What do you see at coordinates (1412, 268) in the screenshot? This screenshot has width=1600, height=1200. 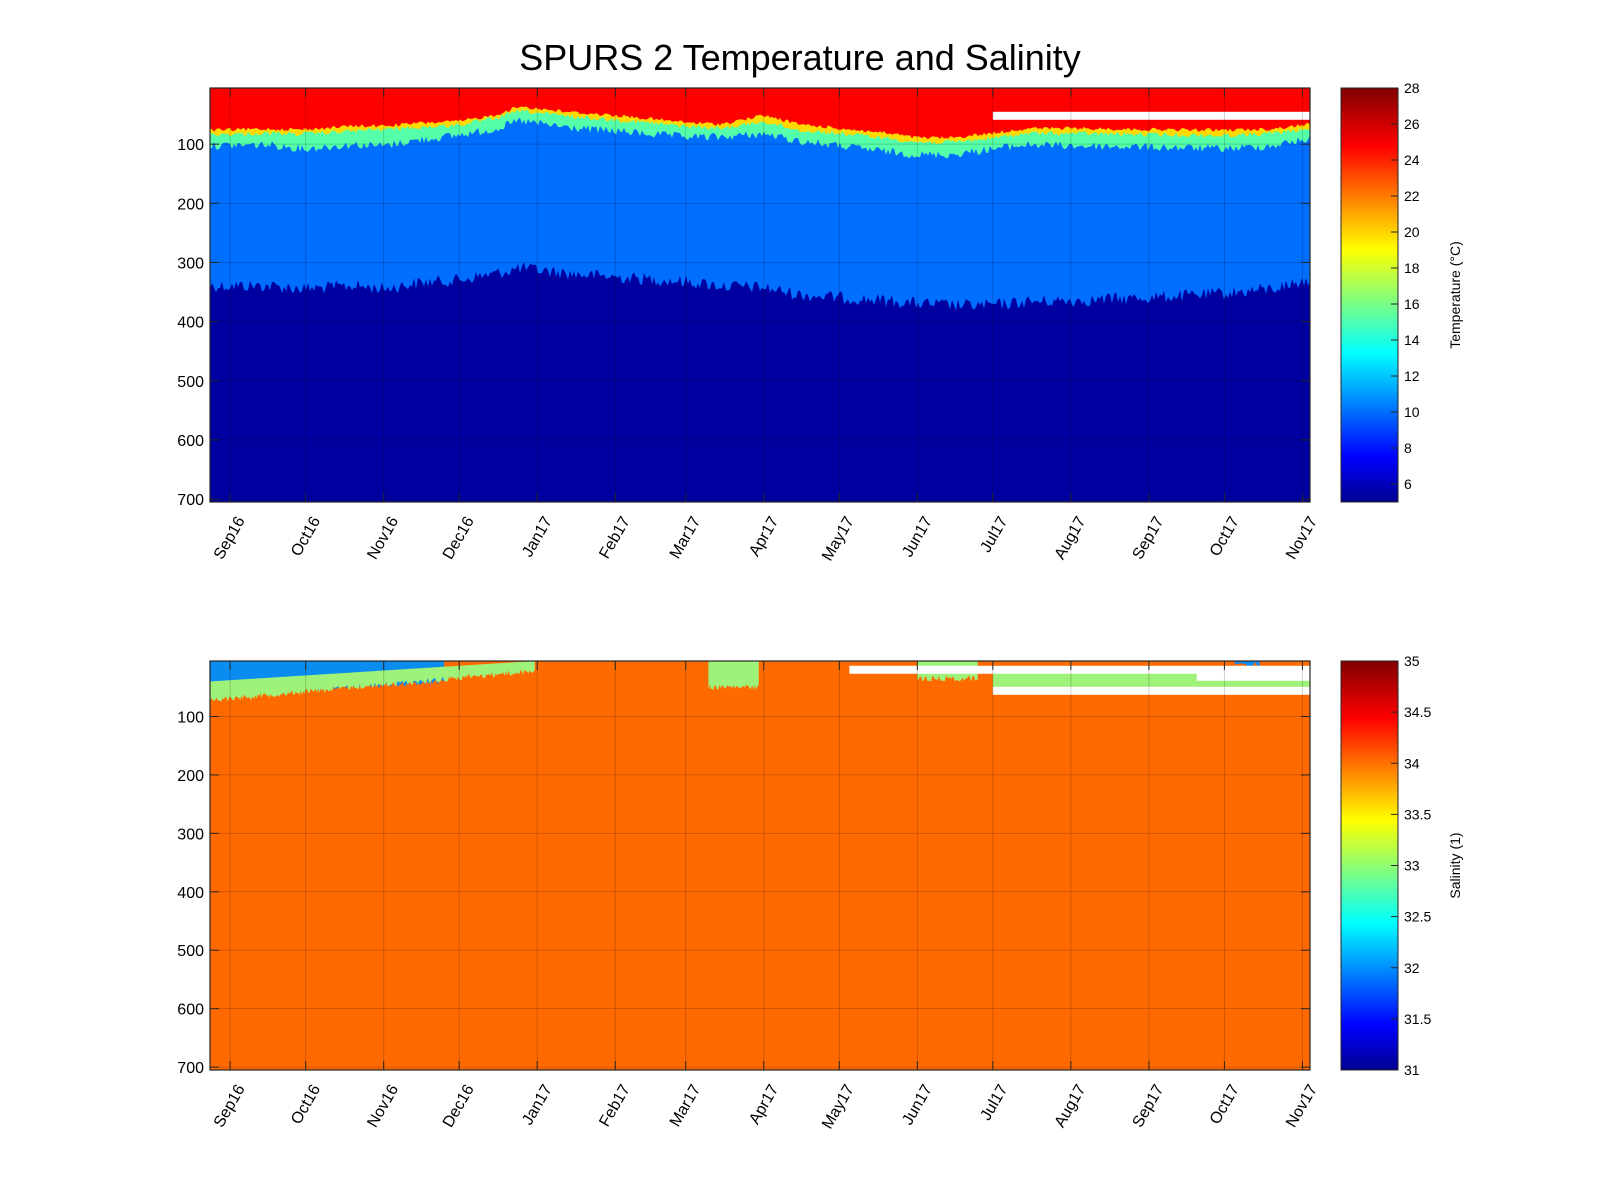 I see `colorbar-tick-label: 18` at bounding box center [1412, 268].